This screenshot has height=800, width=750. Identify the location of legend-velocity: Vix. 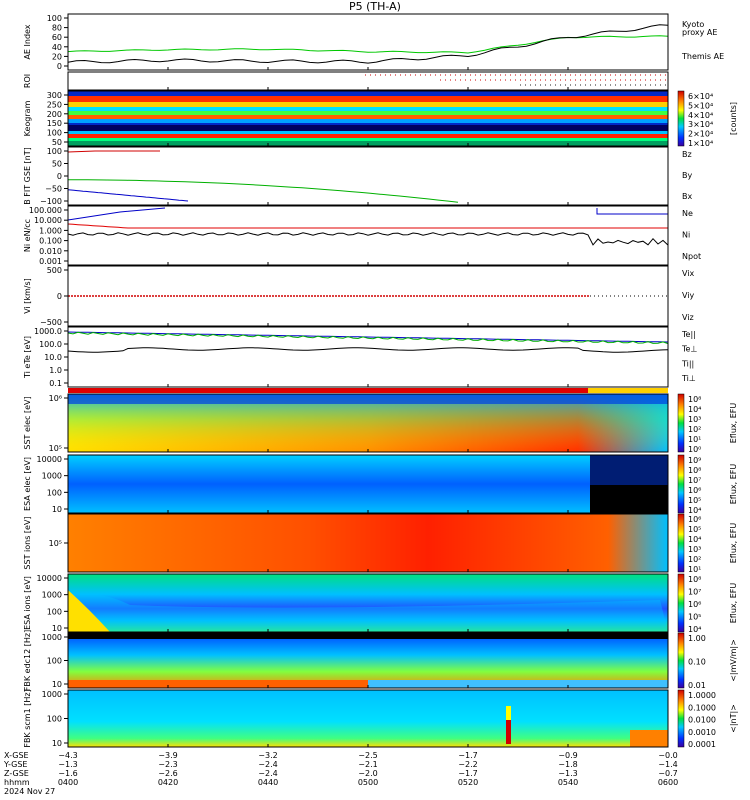
(688, 273).